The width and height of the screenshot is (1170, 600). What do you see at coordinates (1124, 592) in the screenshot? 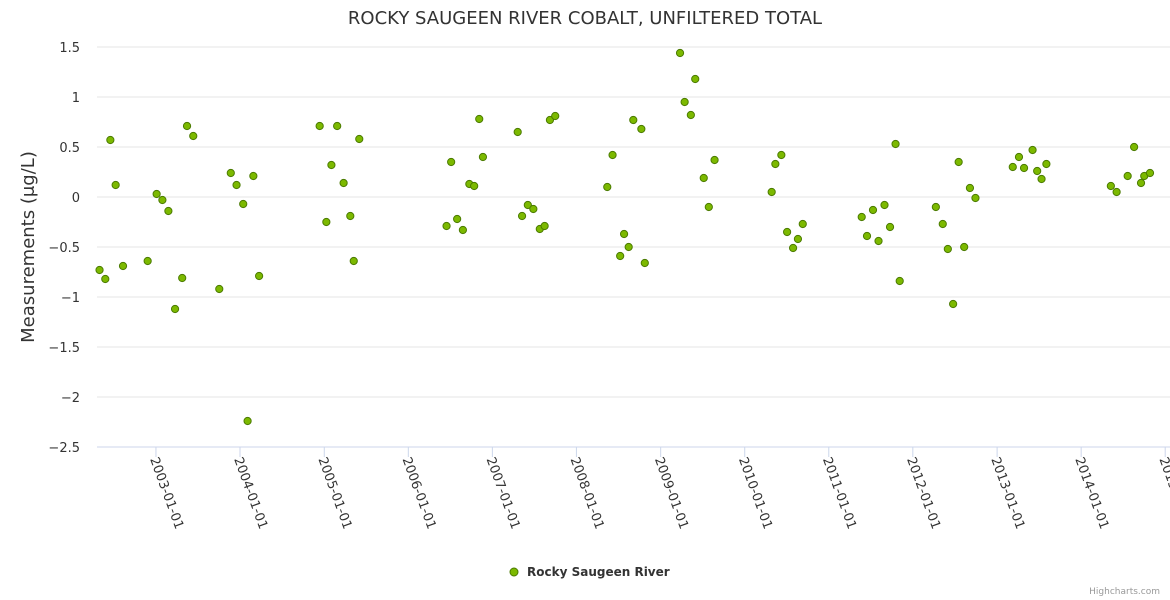
I see `credits: Highcharts.com` at bounding box center [1124, 592].